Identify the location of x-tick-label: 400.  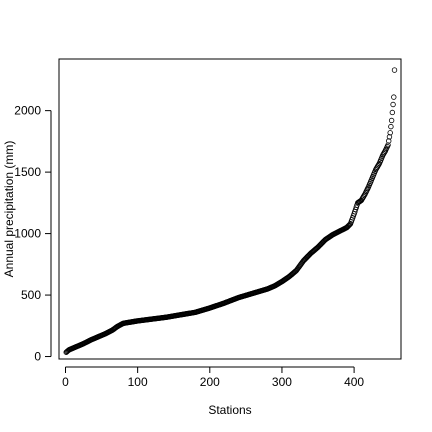
(354, 382).